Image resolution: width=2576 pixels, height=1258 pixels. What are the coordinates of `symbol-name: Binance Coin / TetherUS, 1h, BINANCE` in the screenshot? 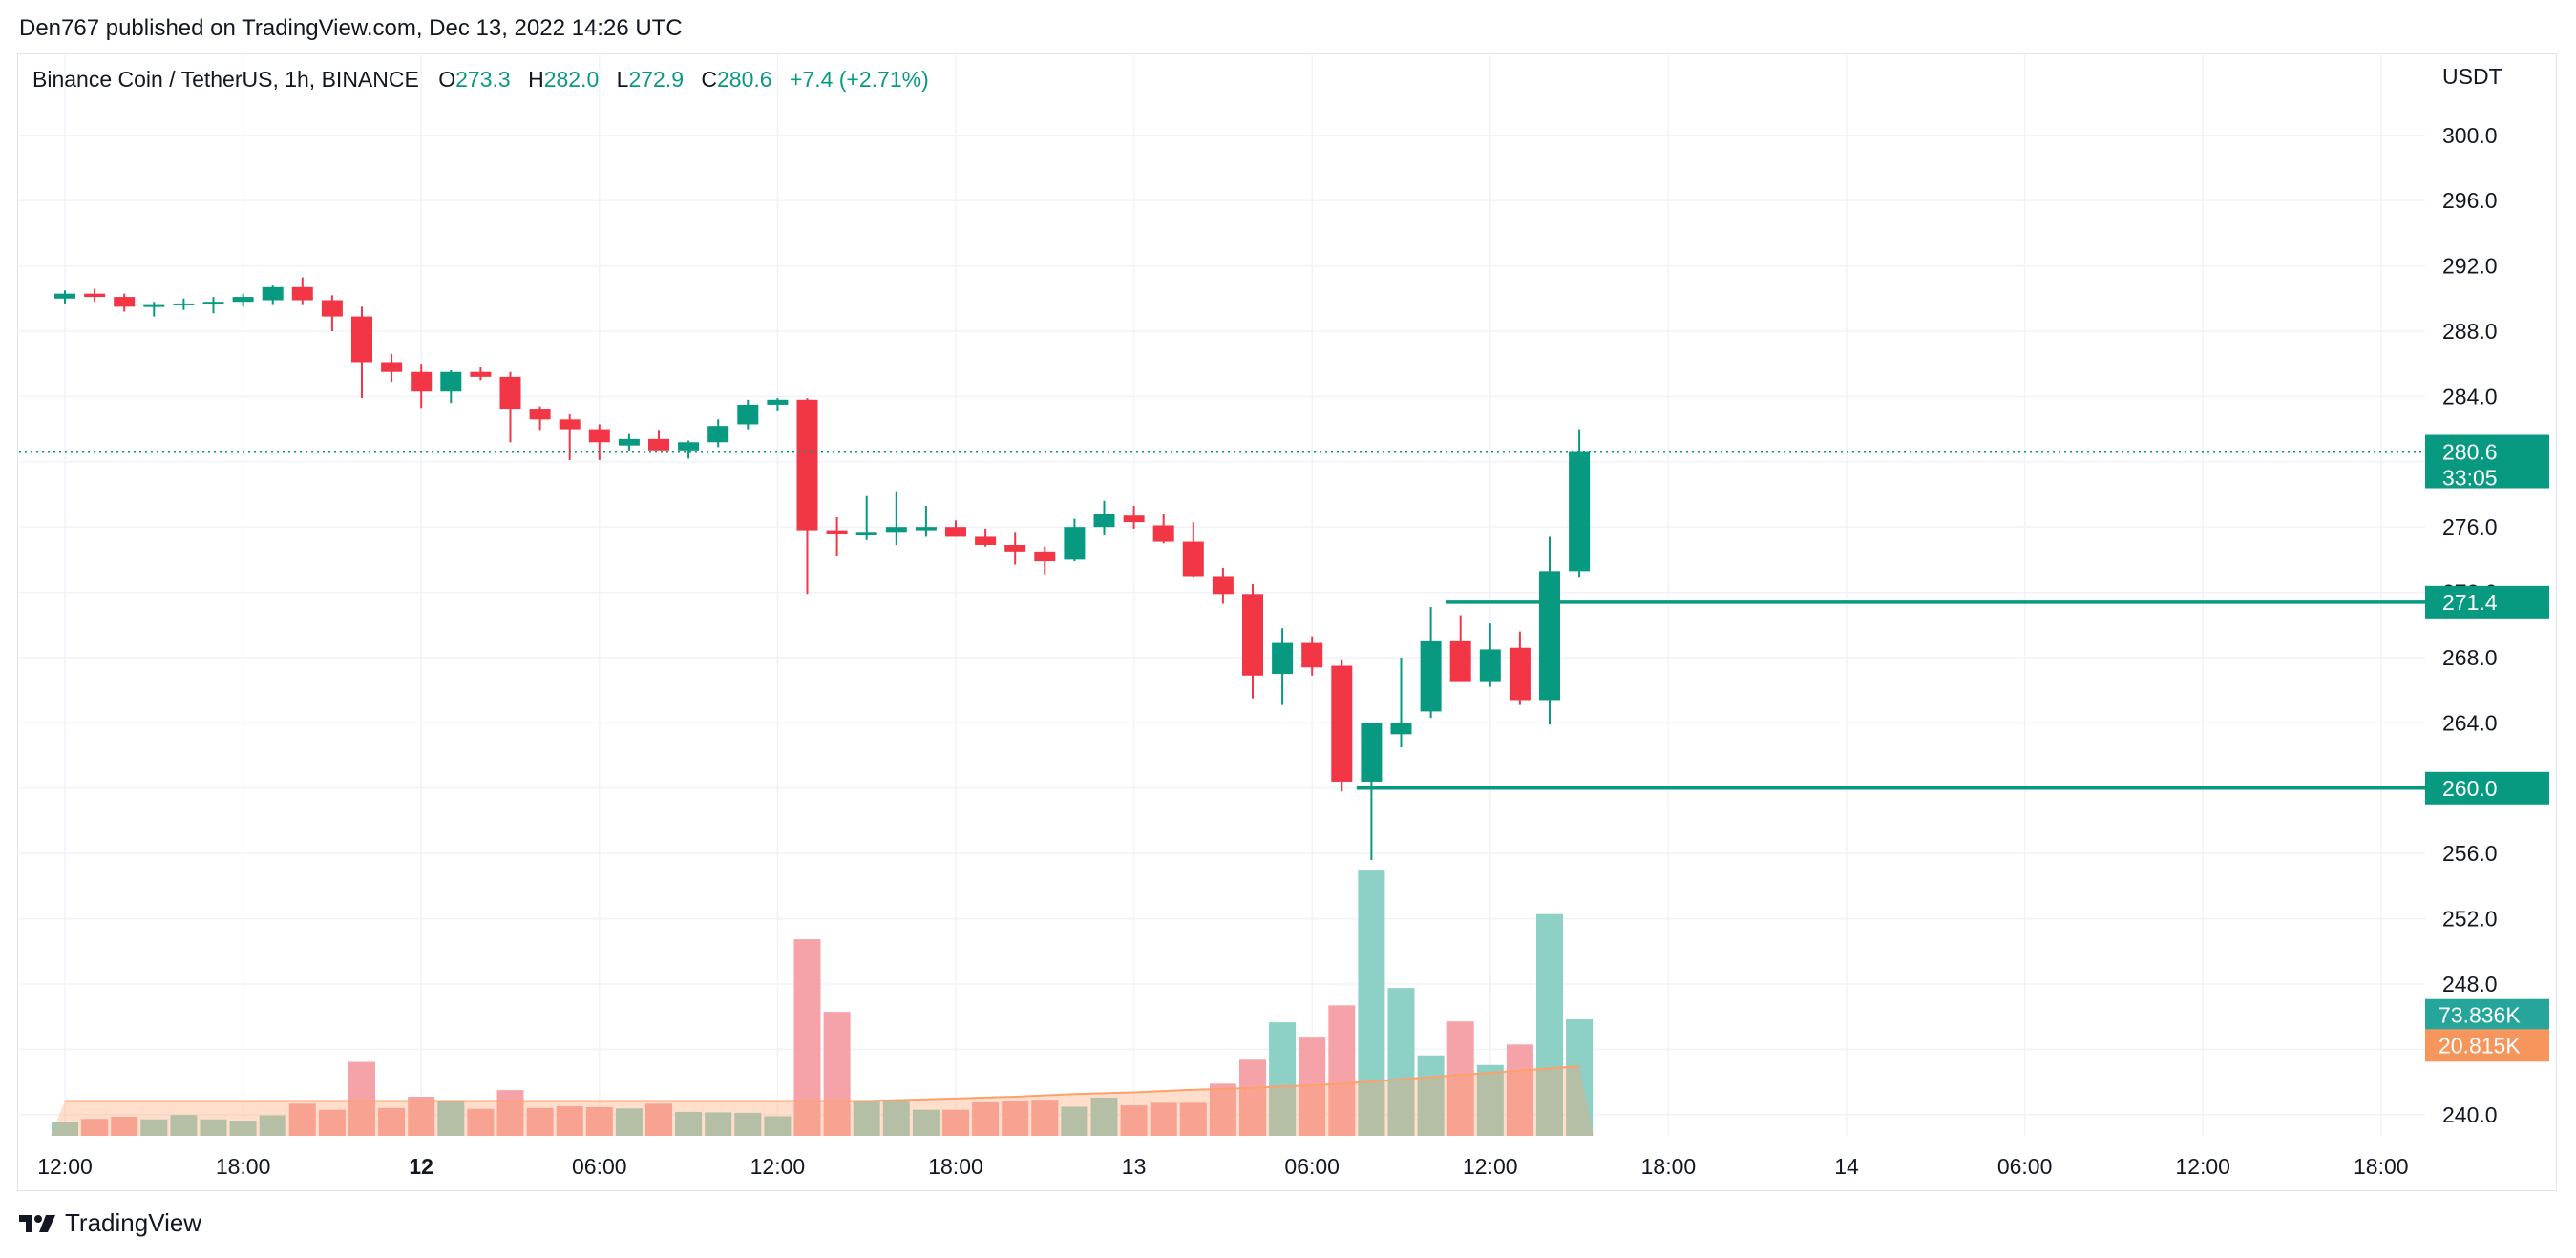 It's located at (225, 80).